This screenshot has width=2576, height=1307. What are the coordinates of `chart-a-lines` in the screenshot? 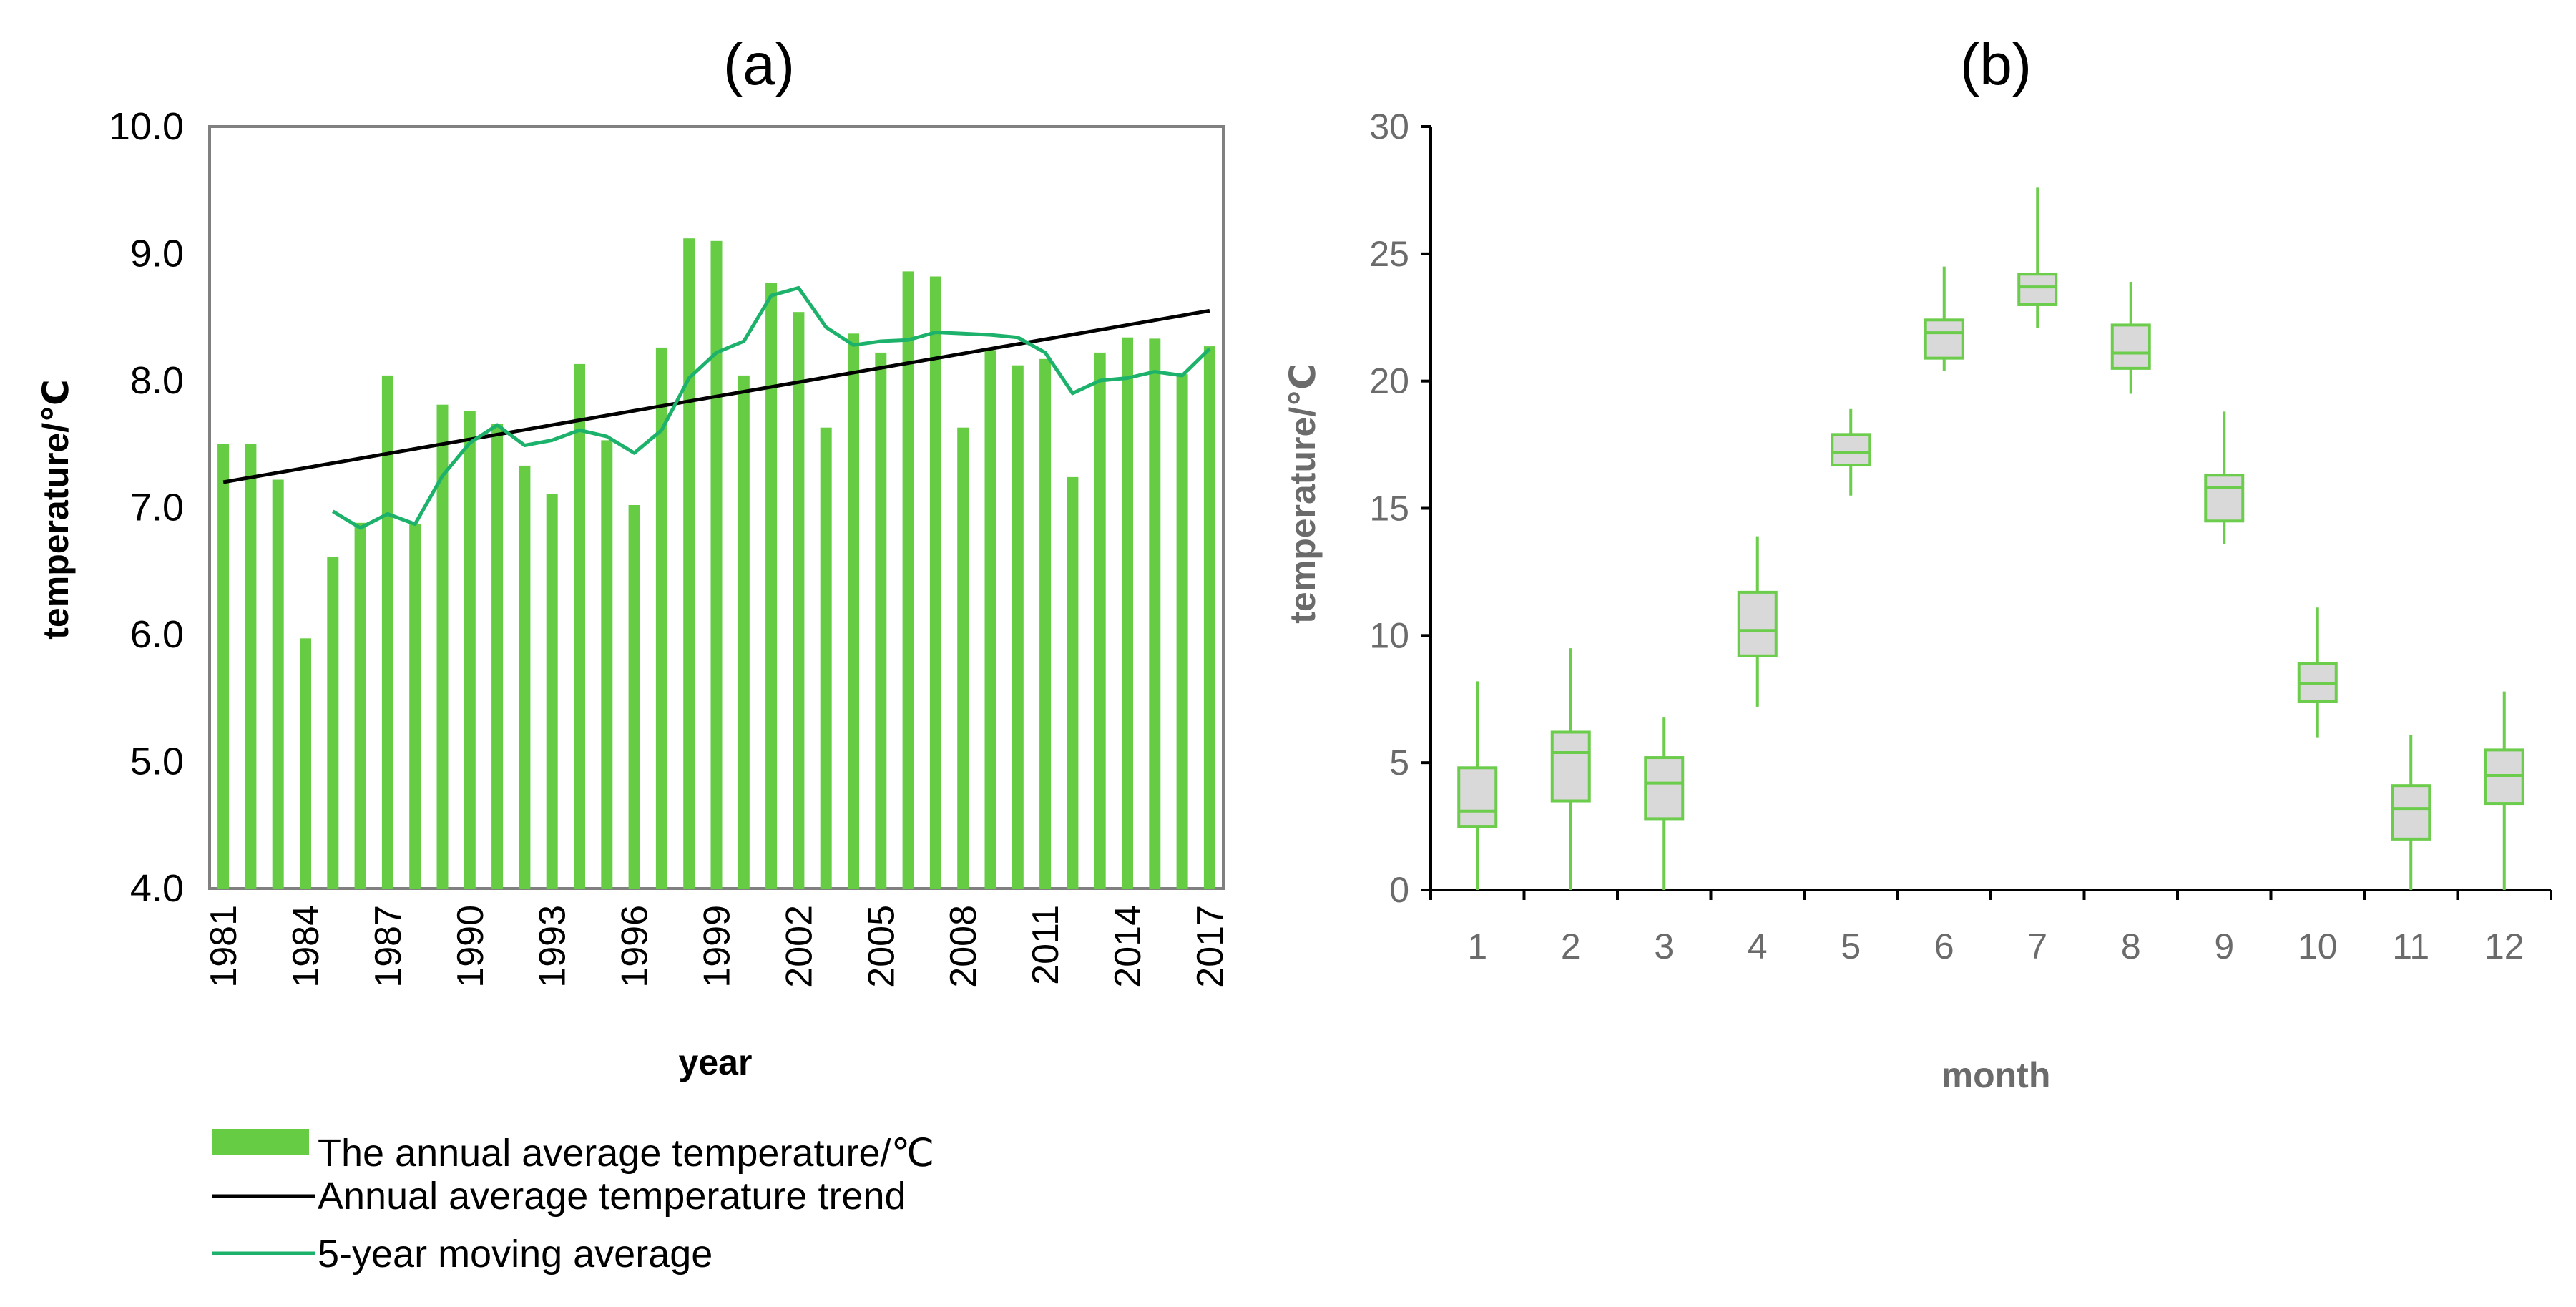 It's located at (716, 407).